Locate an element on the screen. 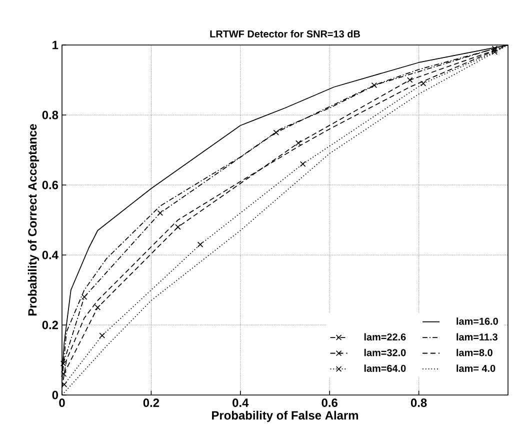 This screenshot has width=513, height=445. legend-label: lam=16.0 is located at coordinates (477, 321).